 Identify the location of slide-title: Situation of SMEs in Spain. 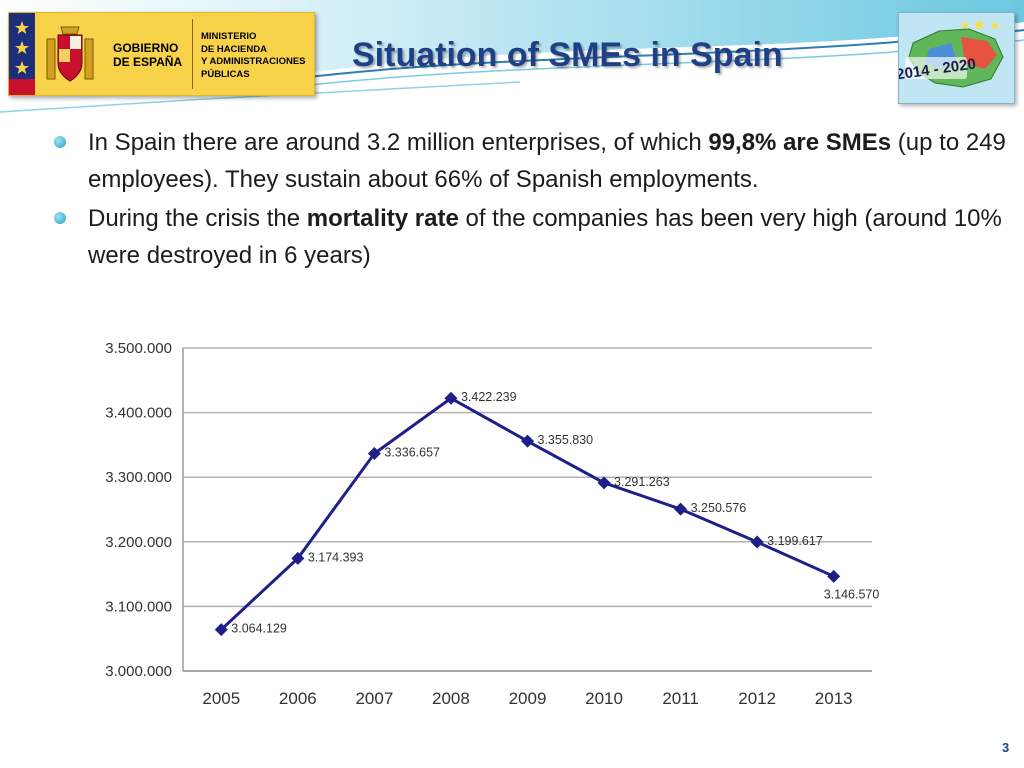
(567, 55).